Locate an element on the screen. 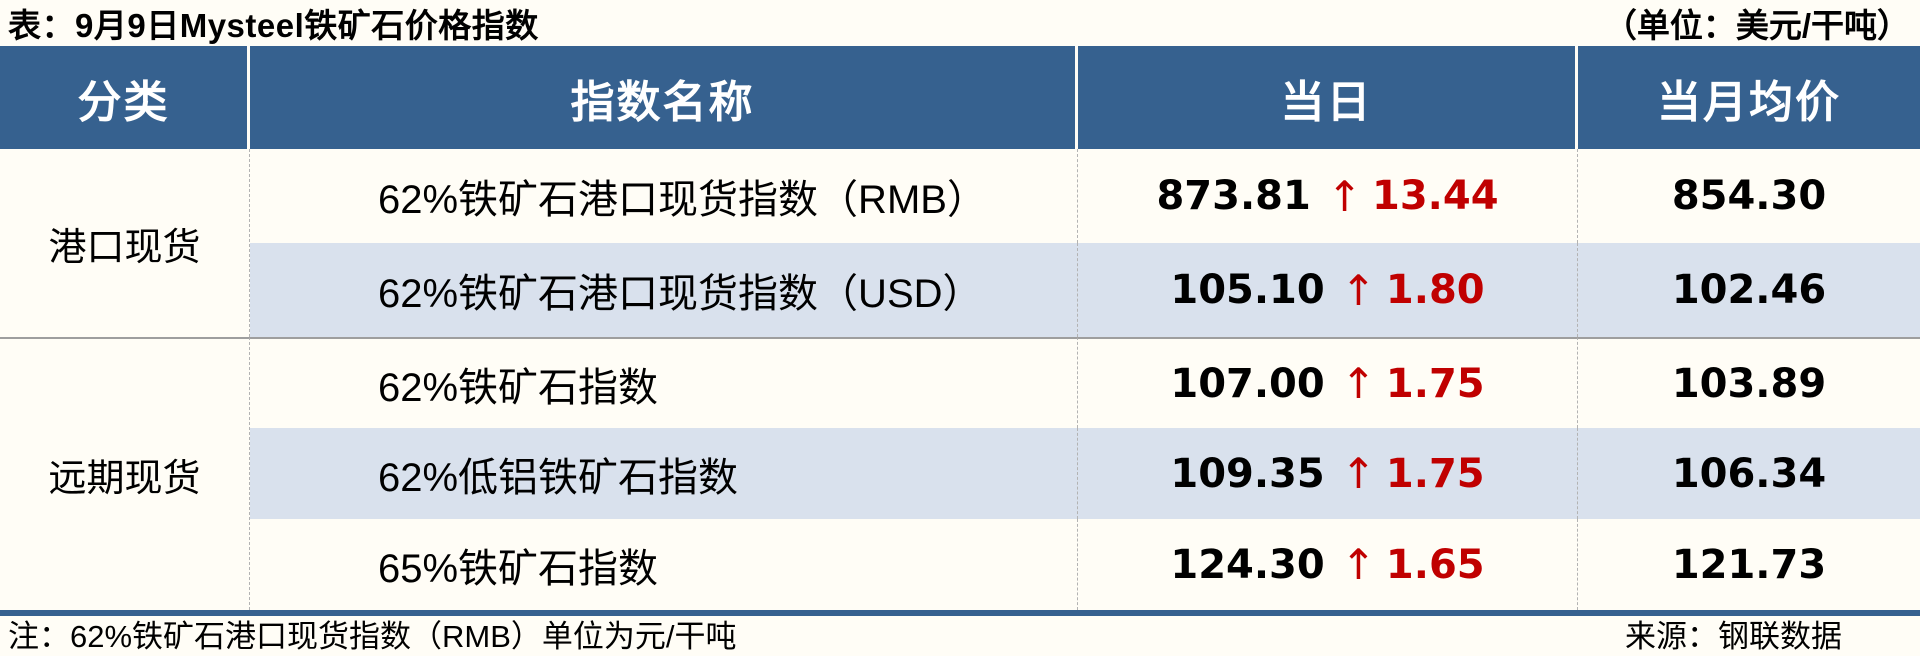 The width and height of the screenshot is (1920, 656). daily-value-cell: 105.10 ↑ 1.80 is located at coordinates (1328, 290).